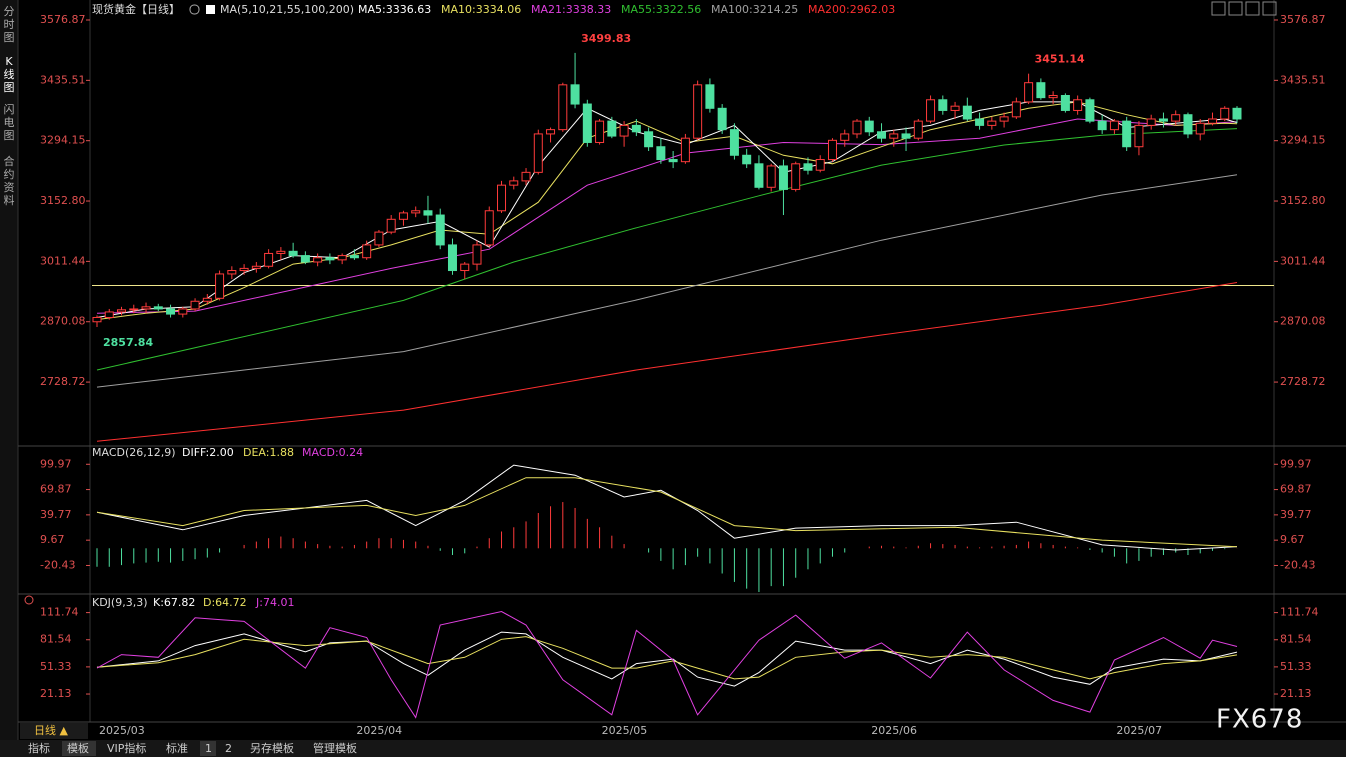 The height and width of the screenshot is (757, 1346). Describe the element at coordinates (274, 602) in the screenshot. I see `legend-entry: J:74.01` at that location.